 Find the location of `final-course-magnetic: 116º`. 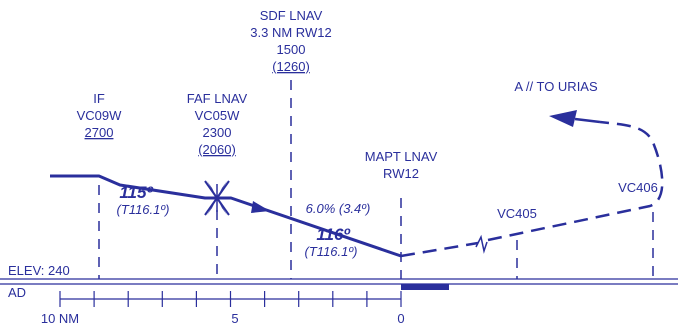

final-course-magnetic: 116º is located at coordinates (333, 234).